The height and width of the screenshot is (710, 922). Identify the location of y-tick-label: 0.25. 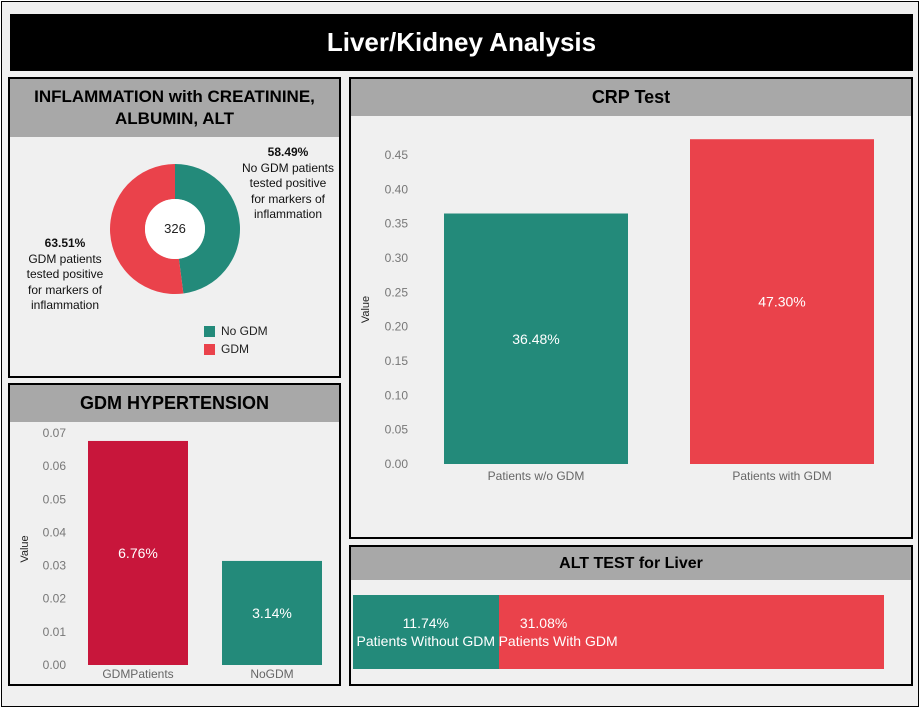
(397, 292).